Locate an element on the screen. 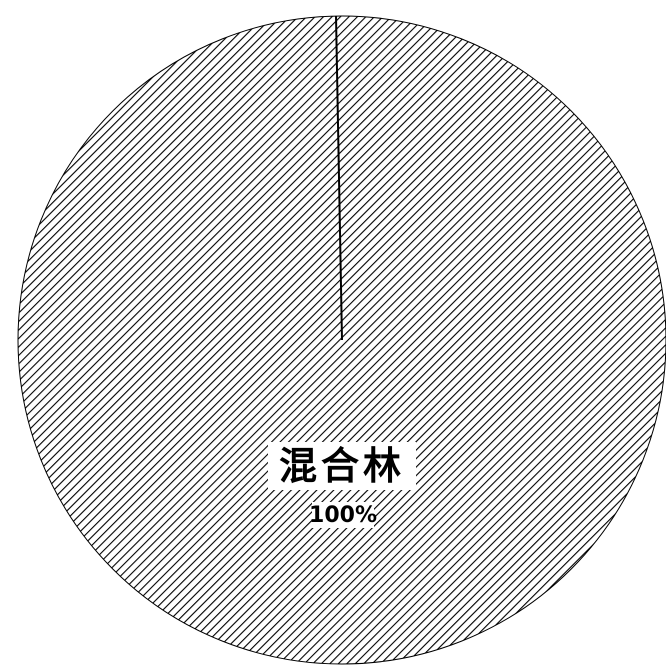  slice-label: 混合林 is located at coordinates (342, 466).